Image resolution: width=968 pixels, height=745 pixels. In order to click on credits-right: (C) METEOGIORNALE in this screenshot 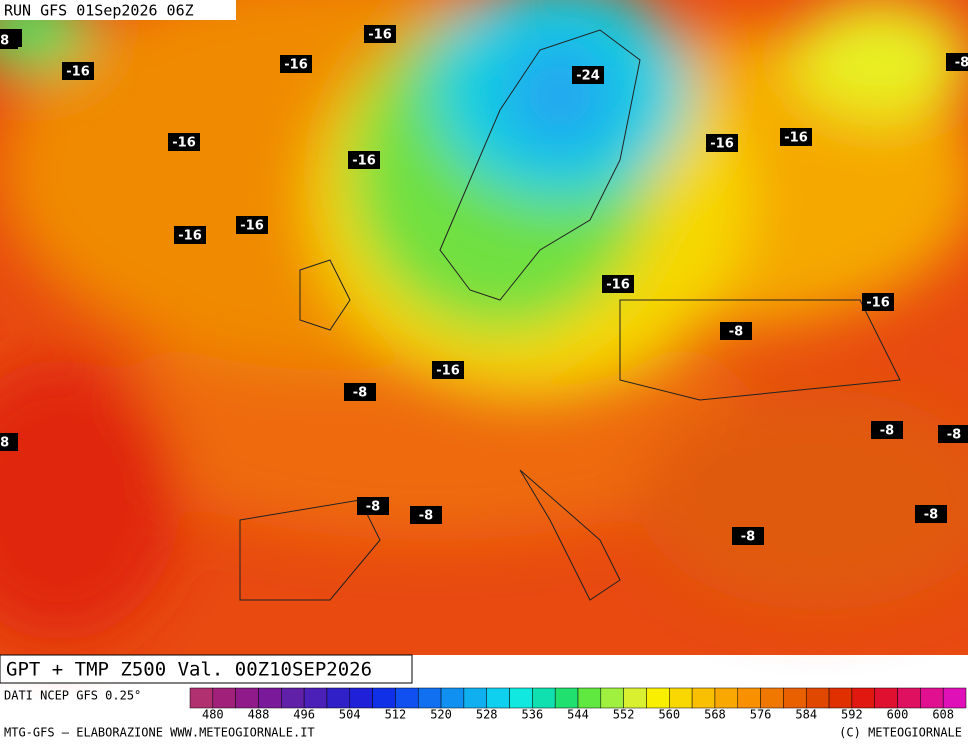, I will do `click(900, 733)`.